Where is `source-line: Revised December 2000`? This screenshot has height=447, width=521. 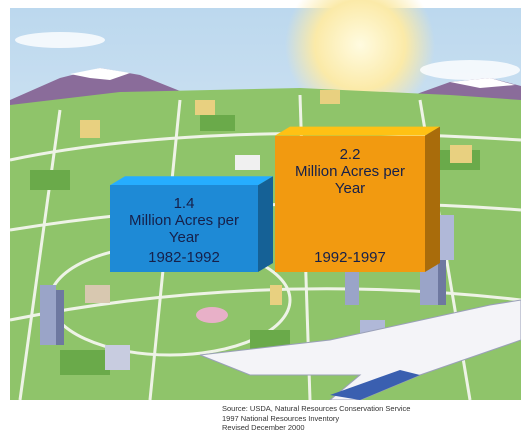
source-line: Revised December 2000 is located at coordinates (263, 427).